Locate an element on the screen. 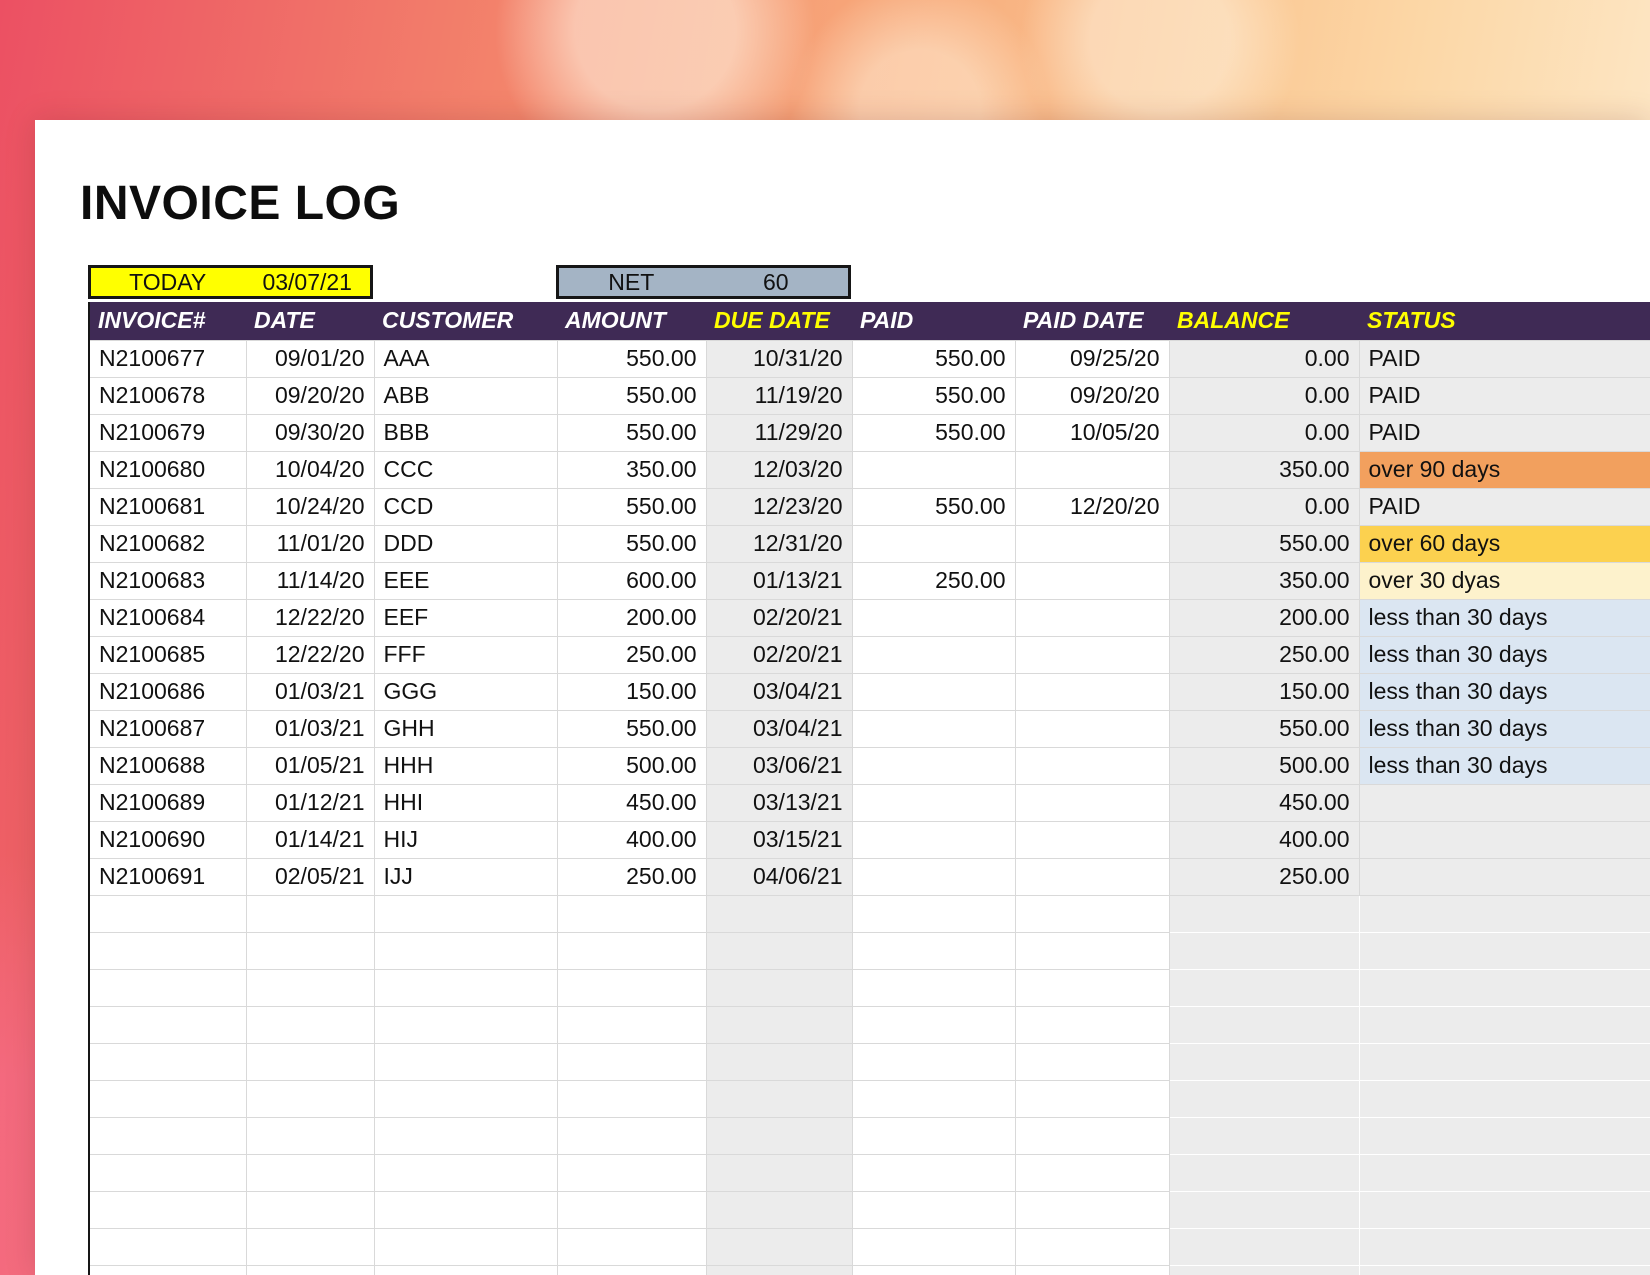 The width and height of the screenshot is (1650, 1275). cell-customer: EEF is located at coordinates (465, 617).